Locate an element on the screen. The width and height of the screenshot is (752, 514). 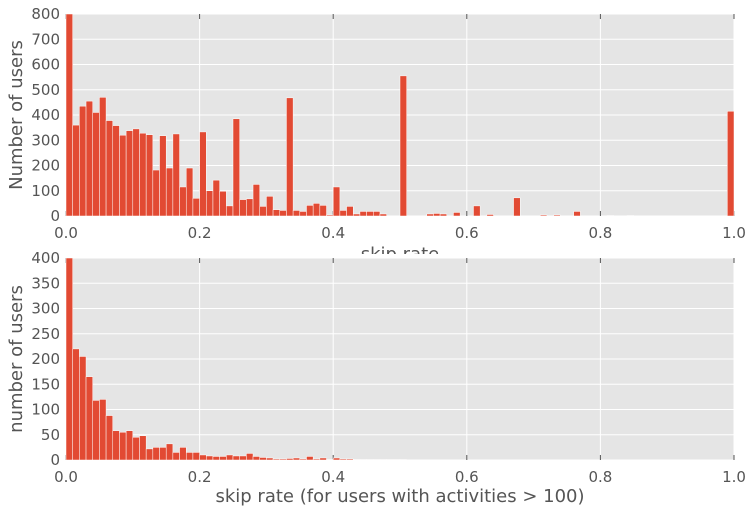
bottom-y-tick-labels: 0 50 100 150 200 250 300 350 400 is located at coordinates (45, 359).